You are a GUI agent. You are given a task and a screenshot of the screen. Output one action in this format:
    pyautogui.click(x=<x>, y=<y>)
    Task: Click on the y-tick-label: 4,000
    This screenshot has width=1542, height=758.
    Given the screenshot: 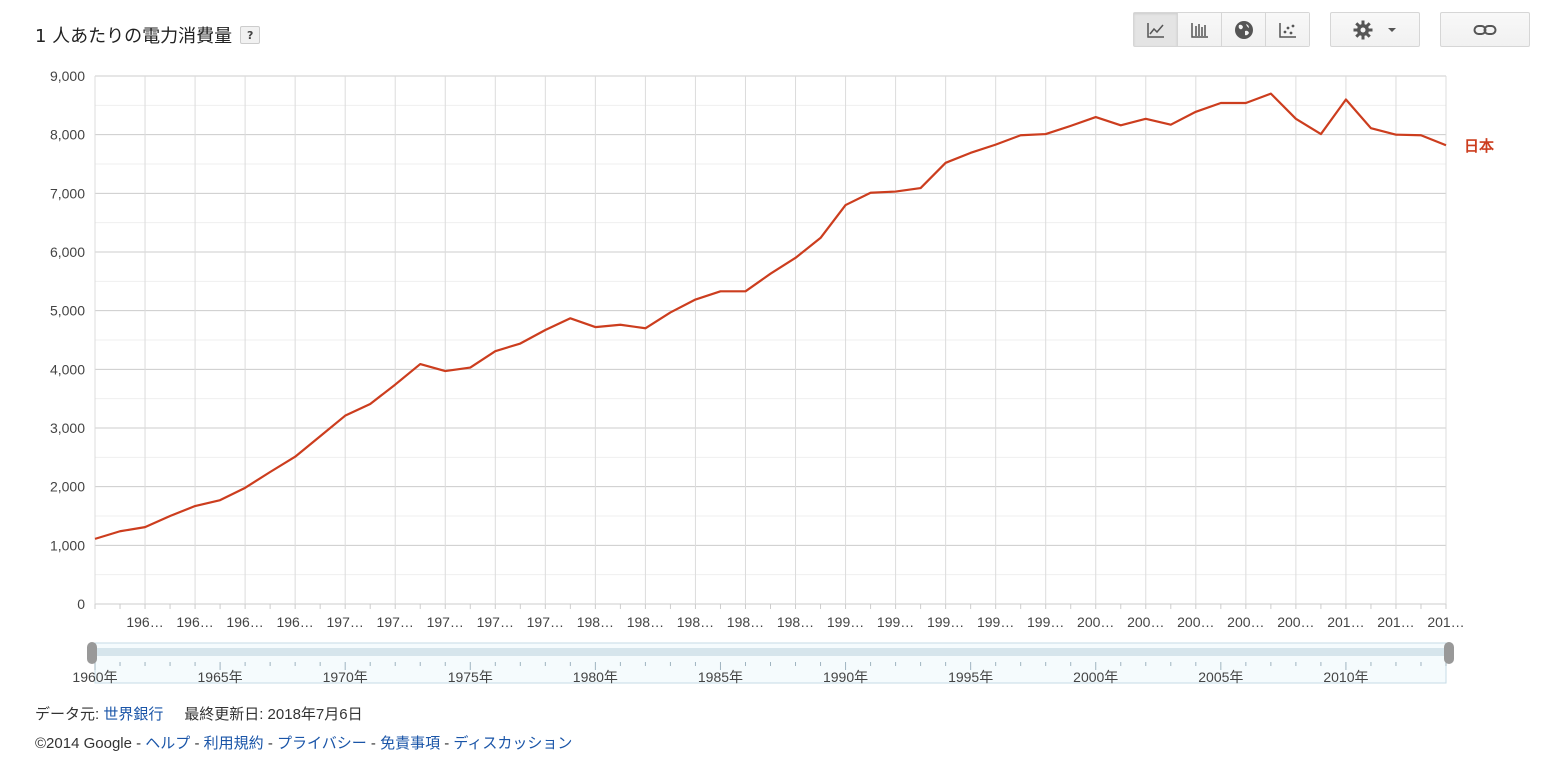 What is the action you would take?
    pyautogui.click(x=67, y=369)
    